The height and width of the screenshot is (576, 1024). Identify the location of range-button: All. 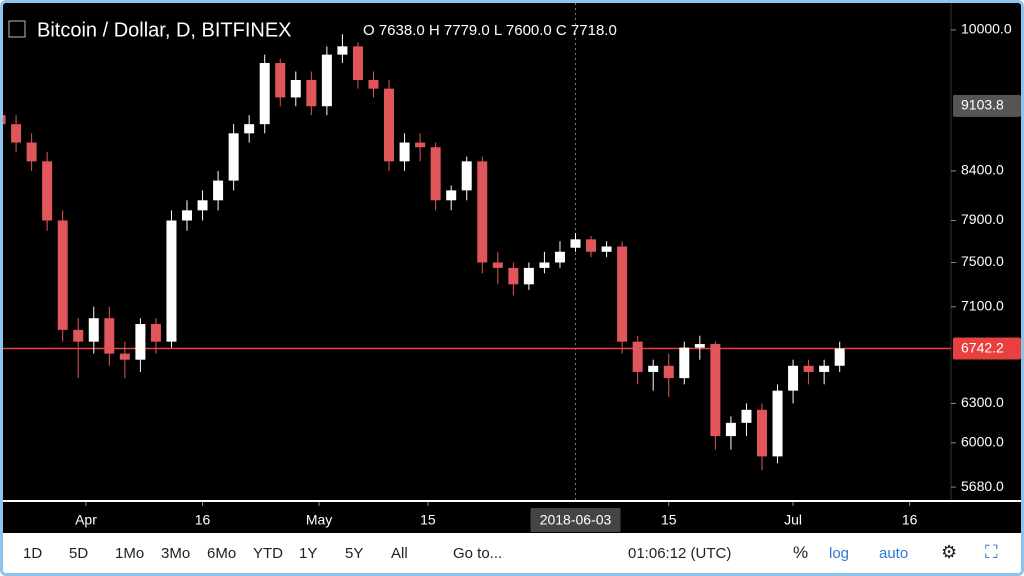
(399, 553).